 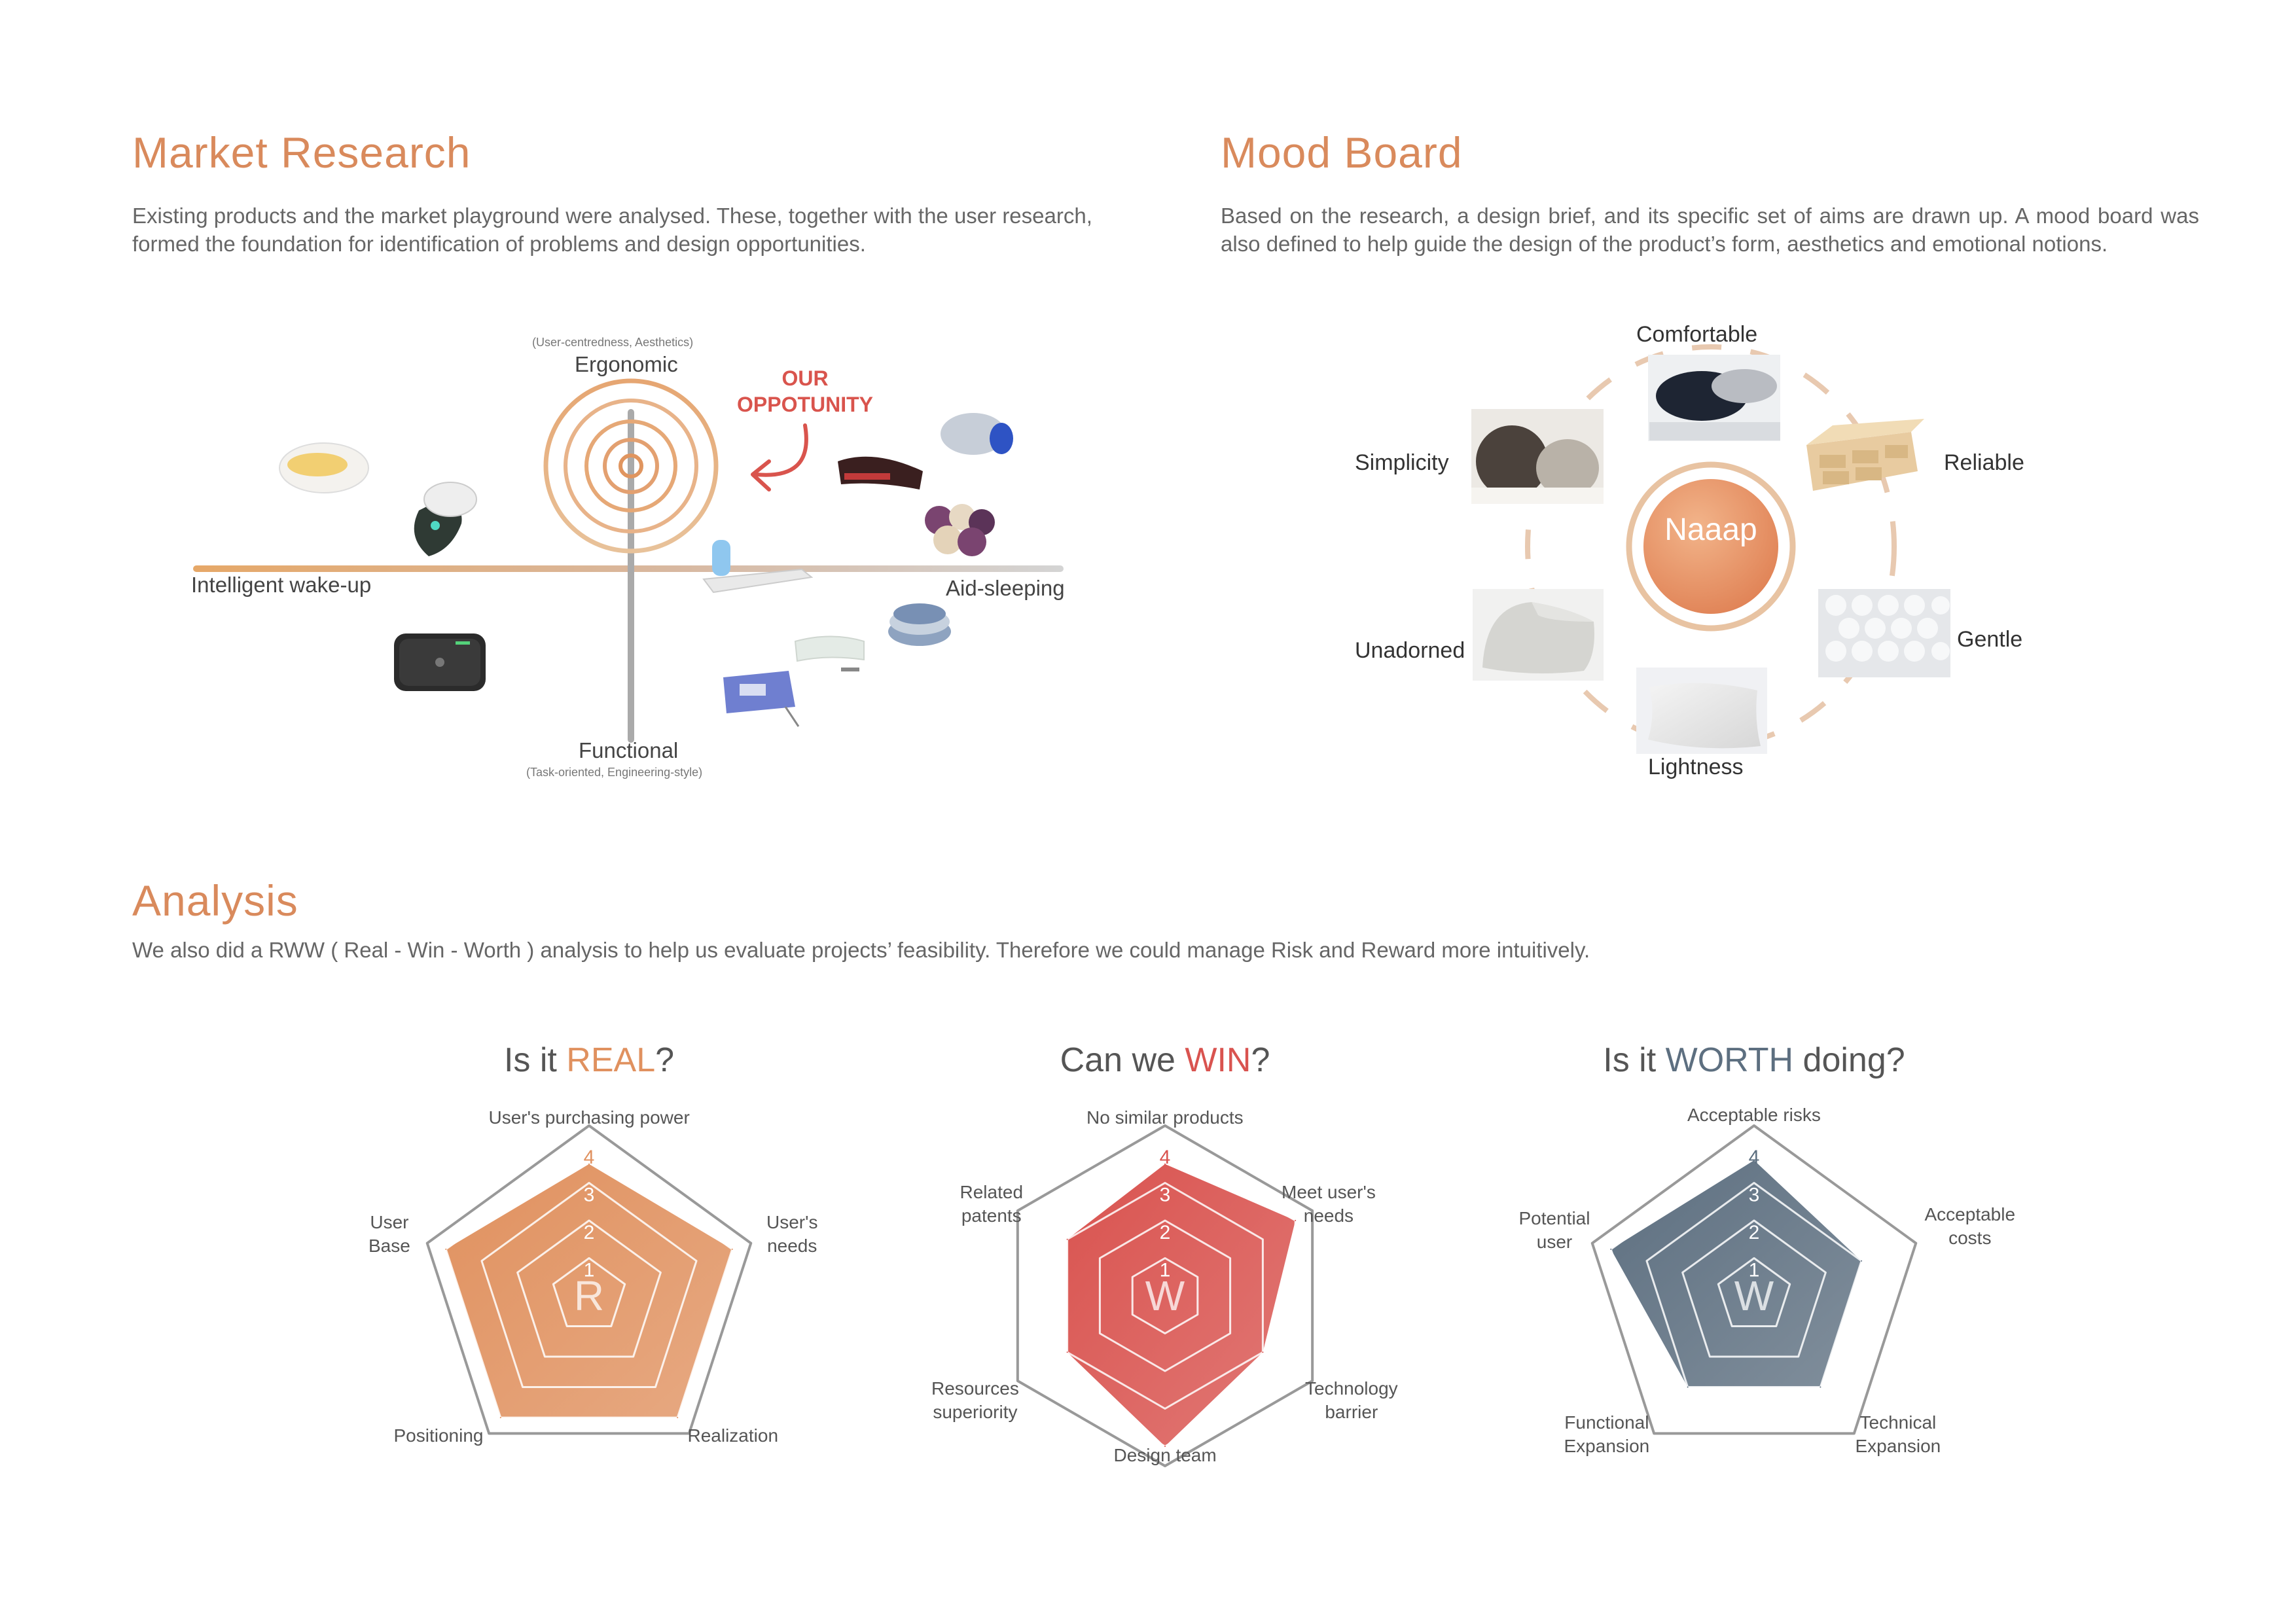 I want to click on radar-axis-label: Acceptable costs, so click(x=1970, y=1226).